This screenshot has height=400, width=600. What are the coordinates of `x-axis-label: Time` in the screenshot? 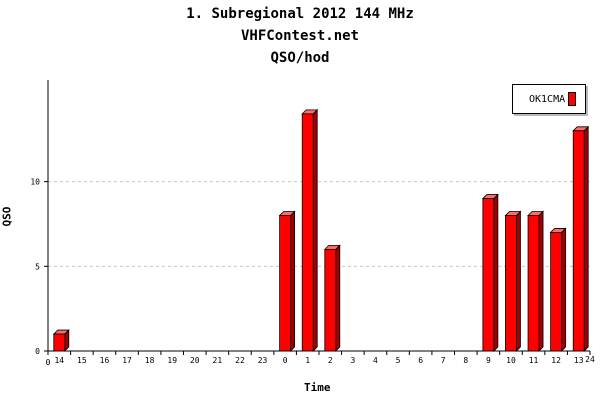 It's located at (317, 387).